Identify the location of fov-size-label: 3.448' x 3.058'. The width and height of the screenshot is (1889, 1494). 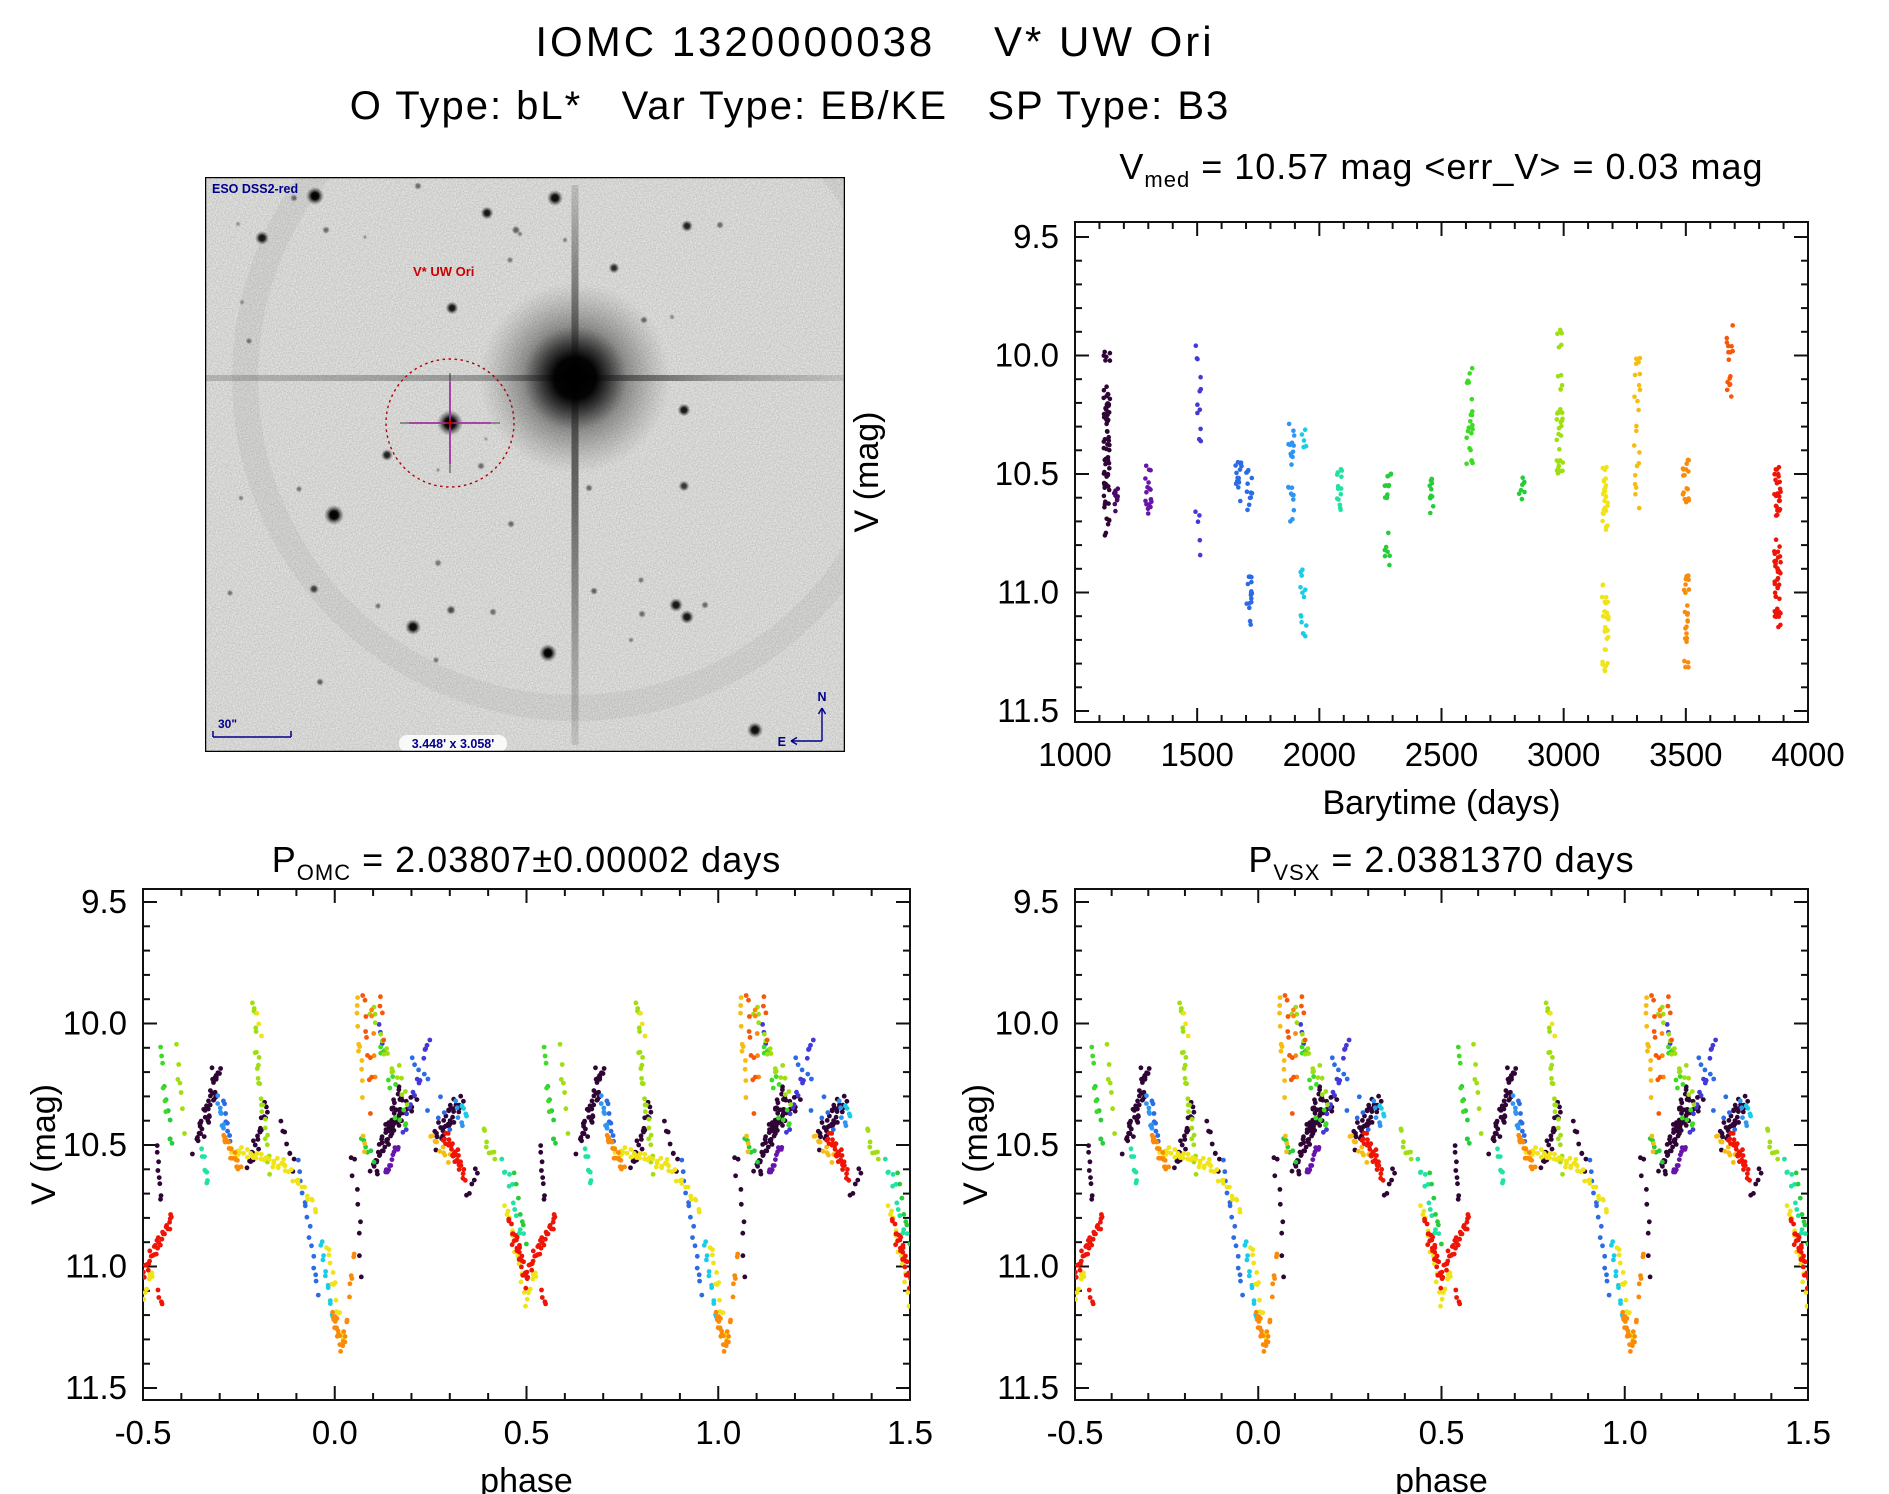
(453, 744).